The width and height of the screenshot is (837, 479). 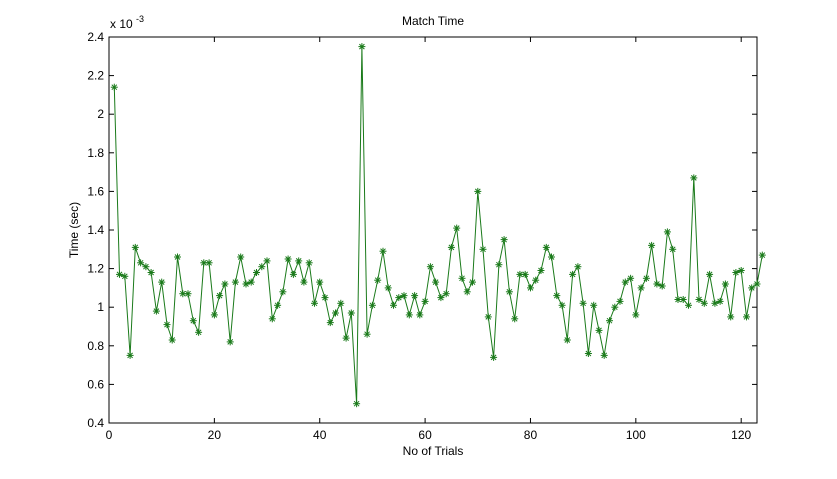 I want to click on x-tick-label: 100, so click(x=636, y=435).